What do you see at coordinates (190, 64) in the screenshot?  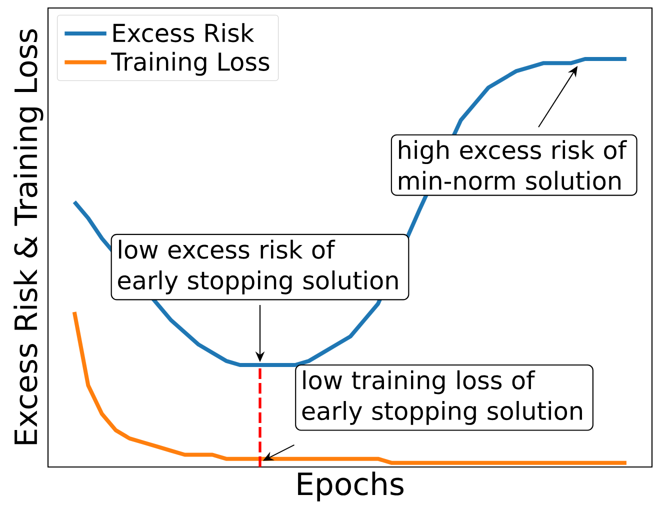 I see `legend-label: Training Loss` at bounding box center [190, 64].